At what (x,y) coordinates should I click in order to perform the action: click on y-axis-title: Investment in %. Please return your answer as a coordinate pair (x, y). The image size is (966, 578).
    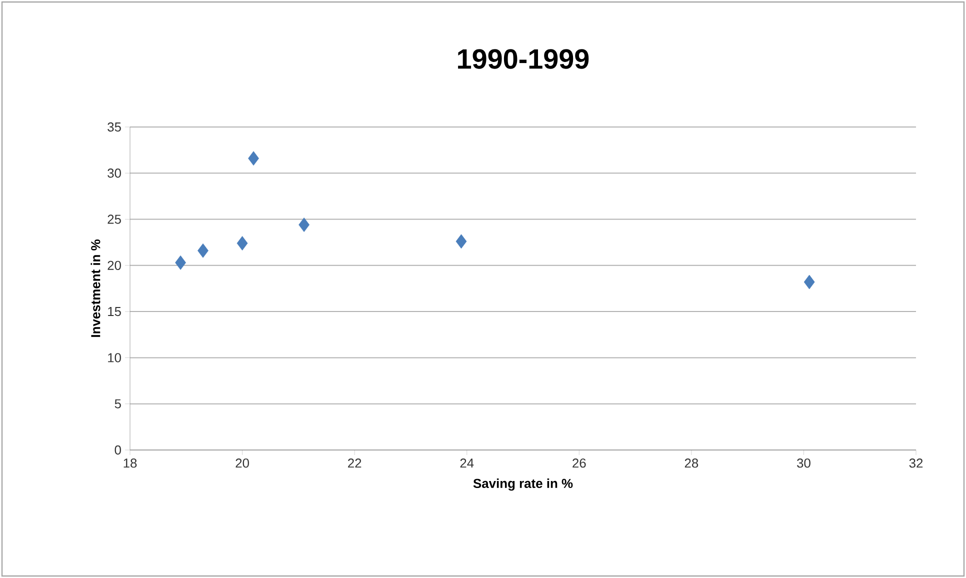
    Looking at the image, I should click on (95, 288).